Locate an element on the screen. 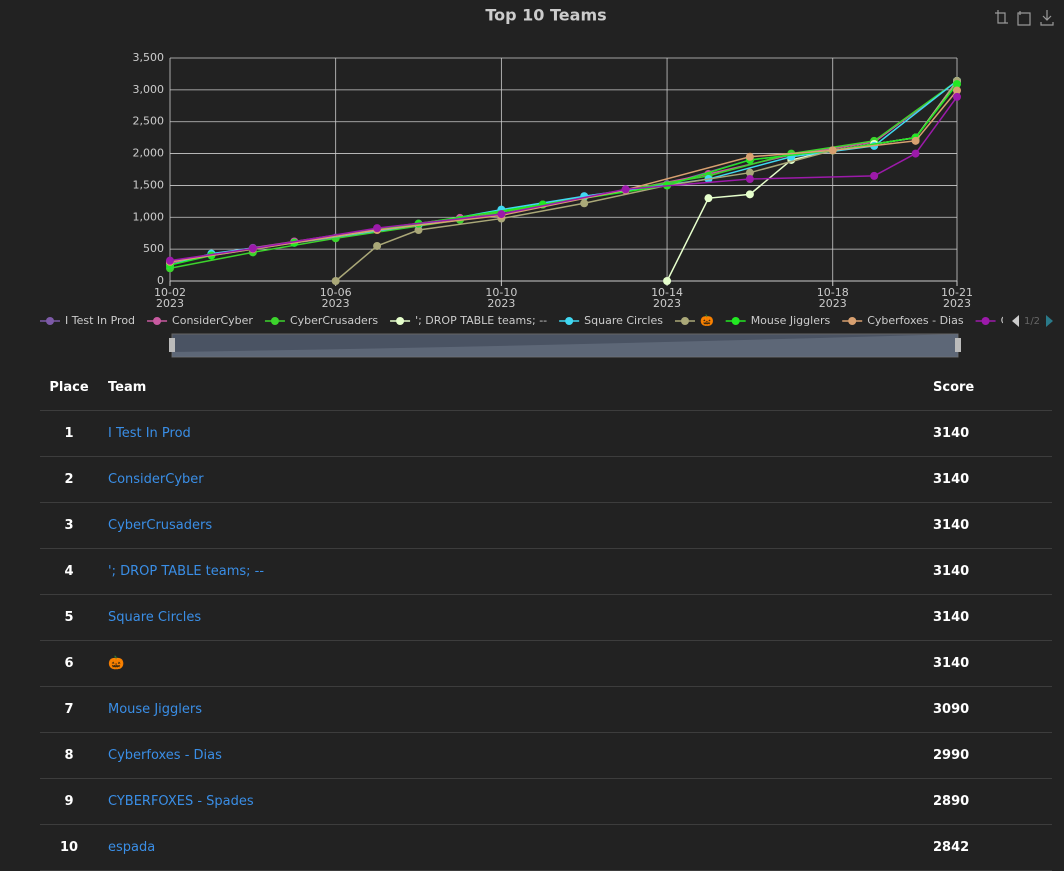 This screenshot has height=871, width=1064. score-cell: 3090 is located at coordinates (992, 709).